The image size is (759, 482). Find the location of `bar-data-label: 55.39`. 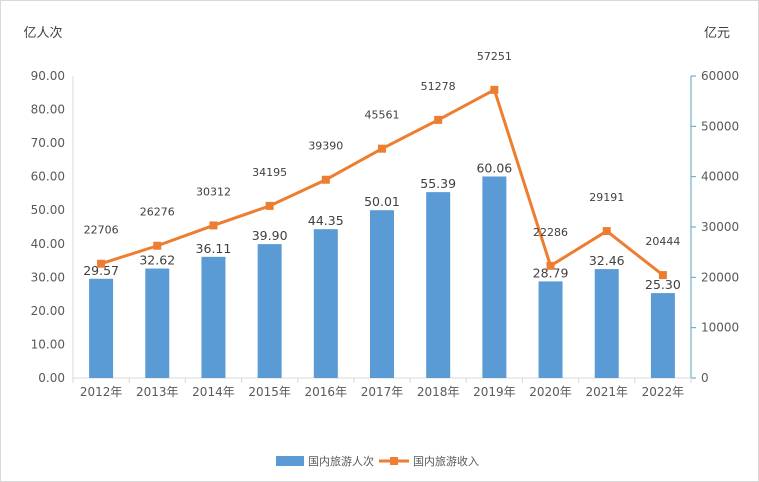

bar-data-label: 55.39 is located at coordinates (438, 183).